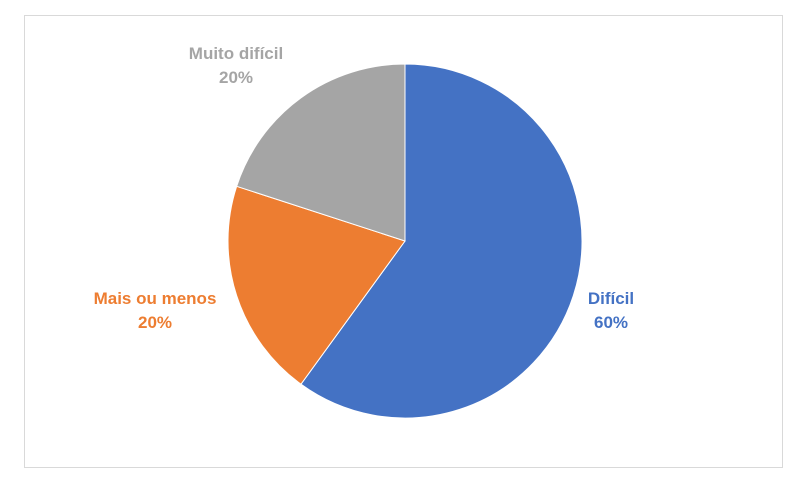 This screenshot has height=485, width=800. What do you see at coordinates (611, 322) in the screenshot?
I see `slice-percent-dificil: 60%` at bounding box center [611, 322].